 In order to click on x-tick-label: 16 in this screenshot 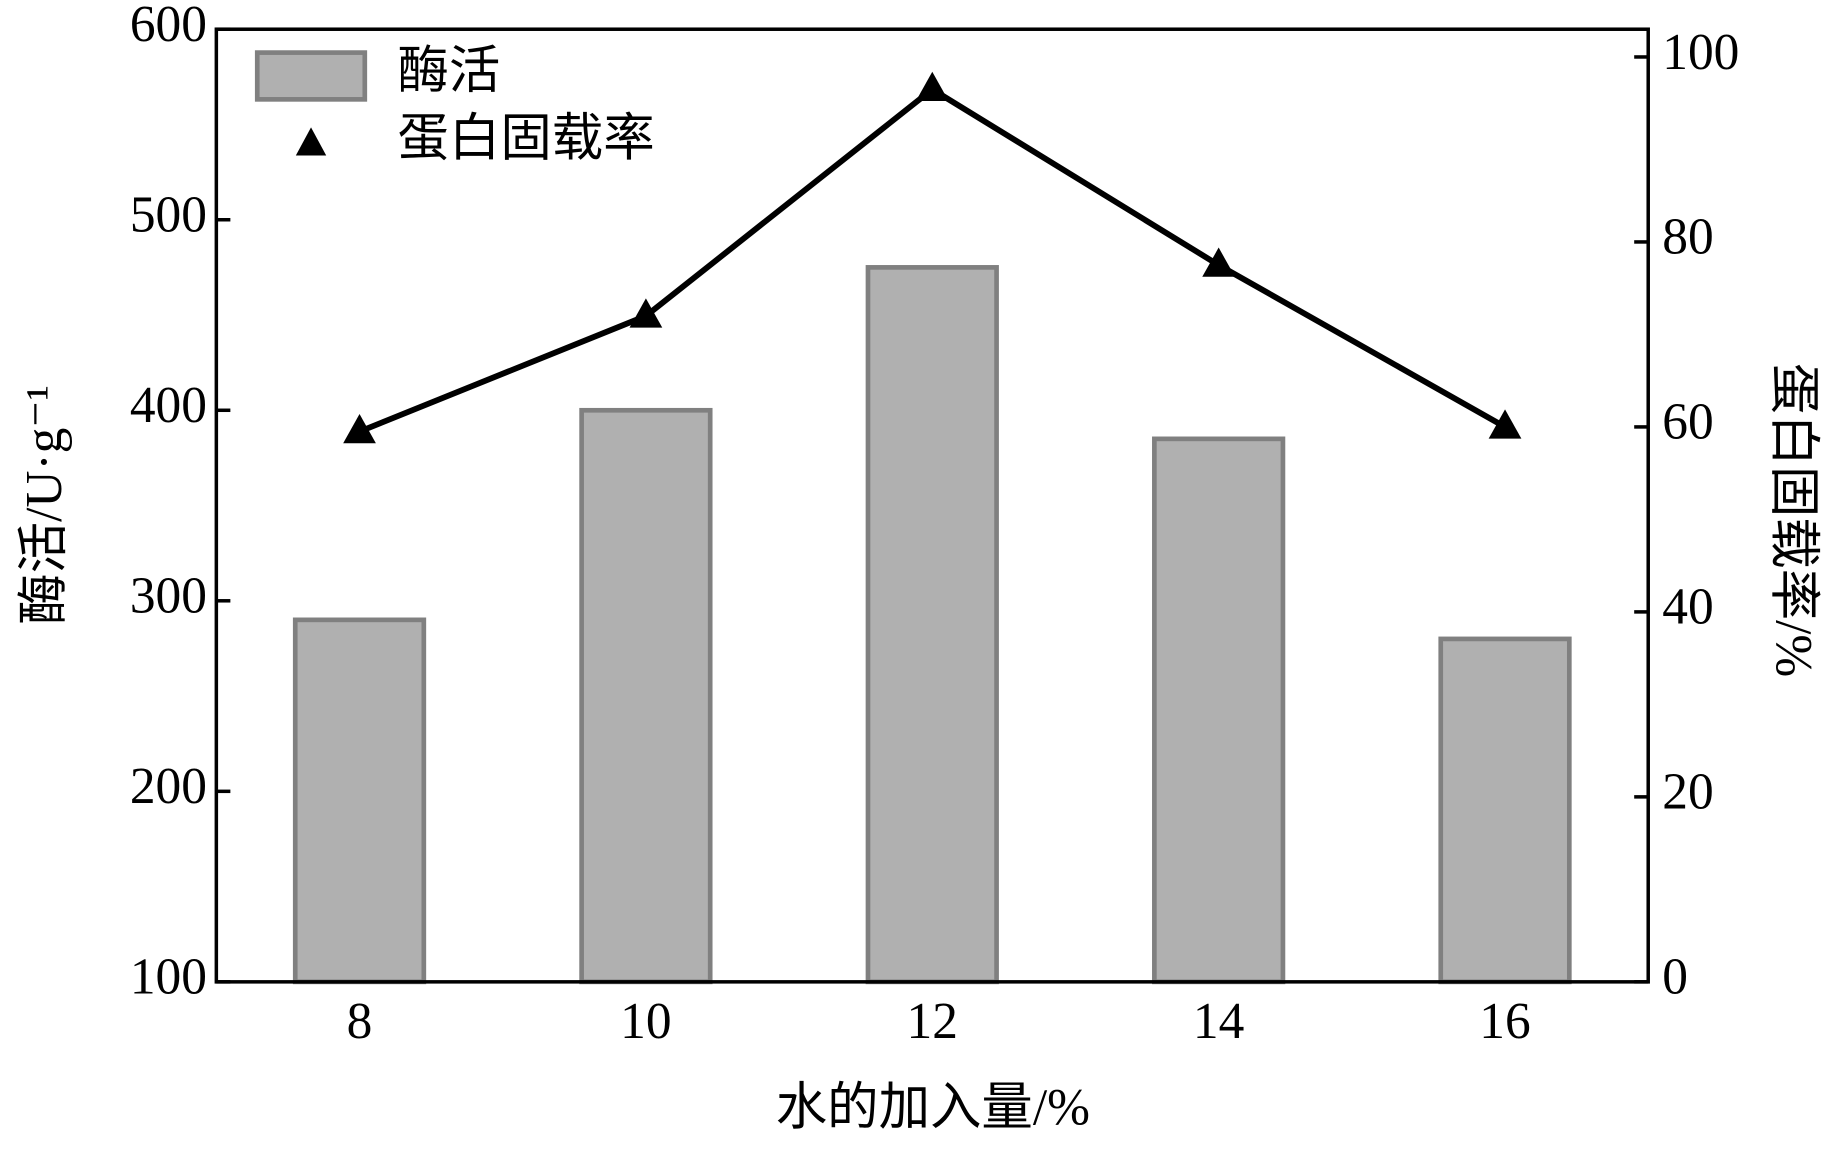, I will do `click(1504, 1021)`.